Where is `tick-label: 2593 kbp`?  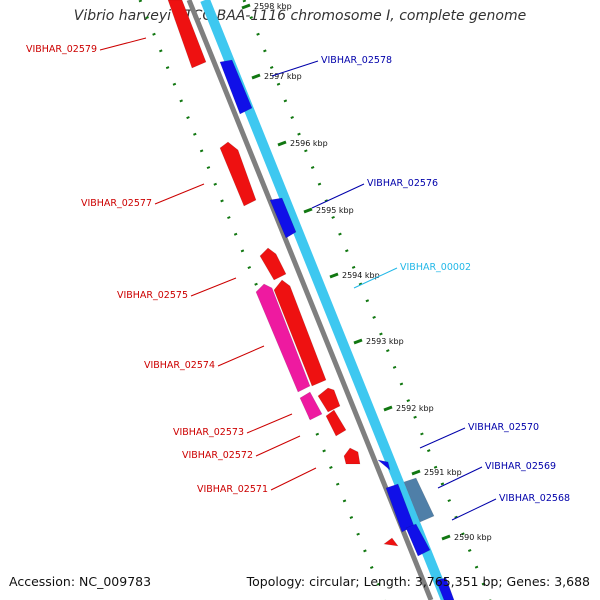
tick-label: 2593 kbp is located at coordinates (385, 341).